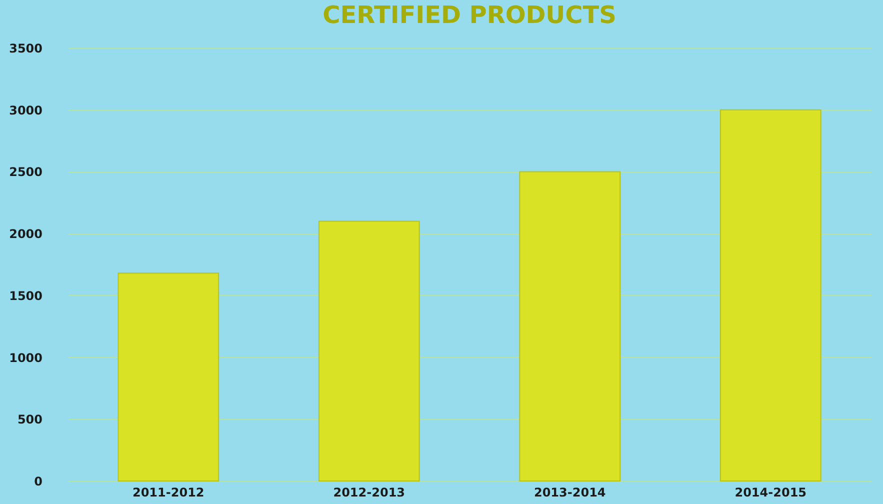 The height and width of the screenshot is (504, 883). What do you see at coordinates (469, 15) in the screenshot?
I see `chart-title: CERTIFIED PRODUCTS` at bounding box center [469, 15].